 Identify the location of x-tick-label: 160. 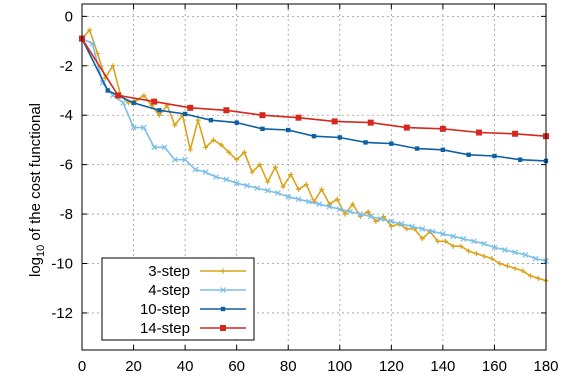
(494, 366).